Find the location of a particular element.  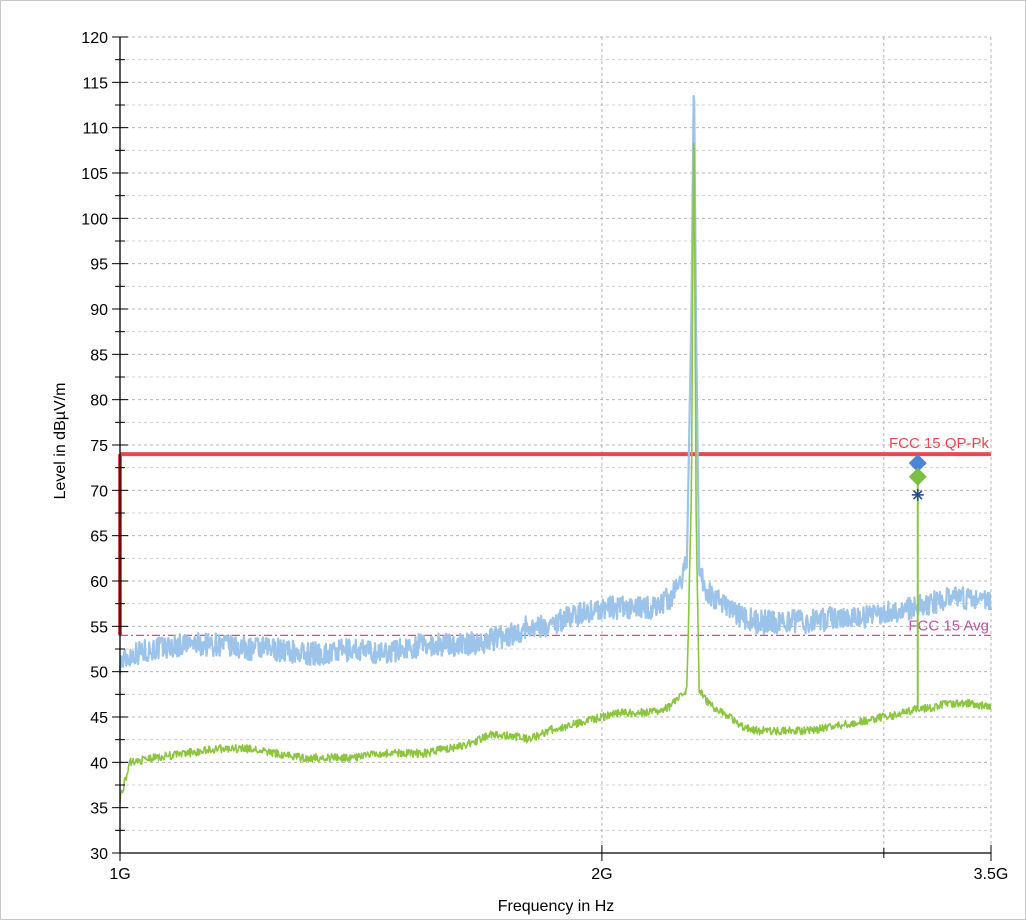

y-tick-label: 90 is located at coordinates (99, 310).